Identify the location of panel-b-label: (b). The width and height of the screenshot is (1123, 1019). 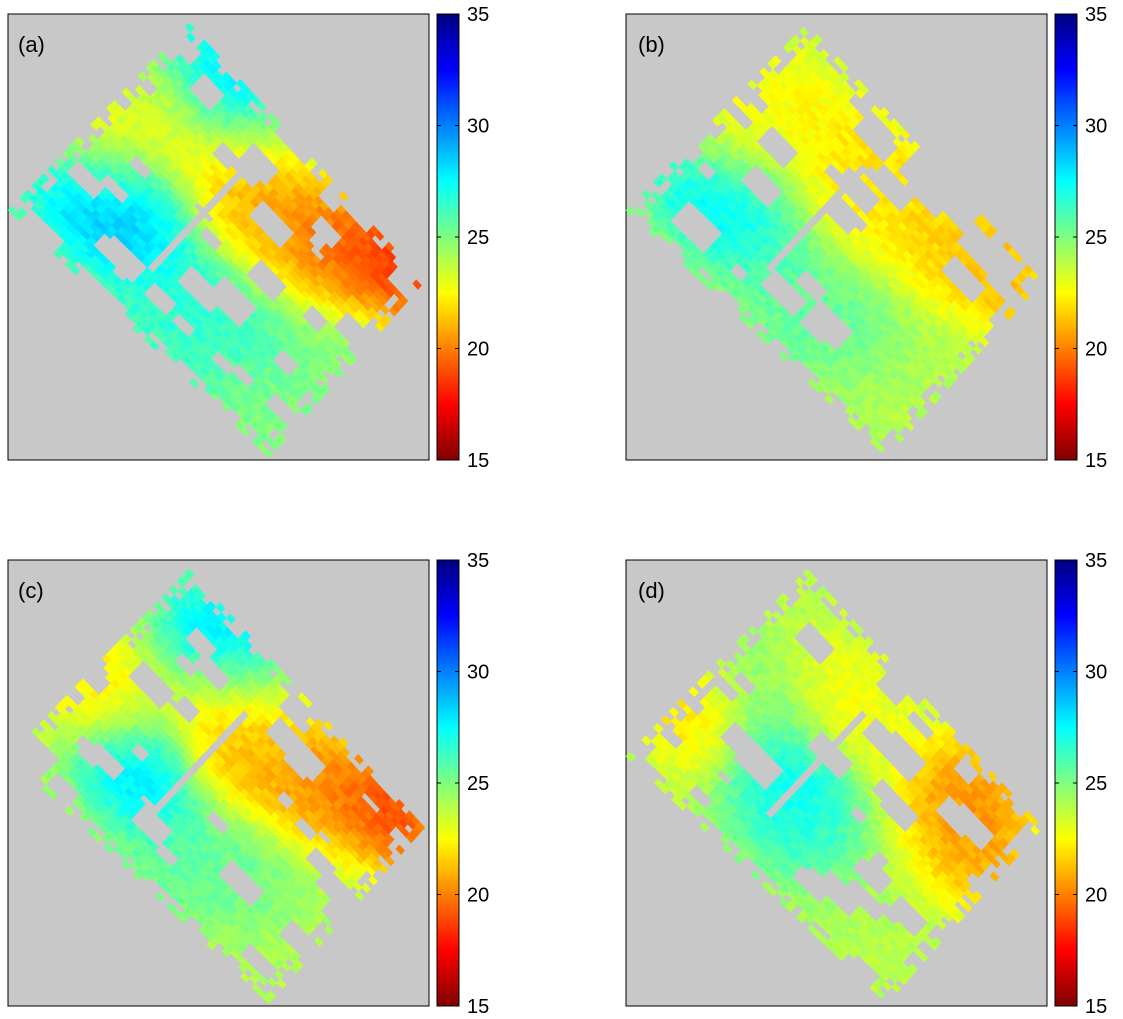
(651, 44).